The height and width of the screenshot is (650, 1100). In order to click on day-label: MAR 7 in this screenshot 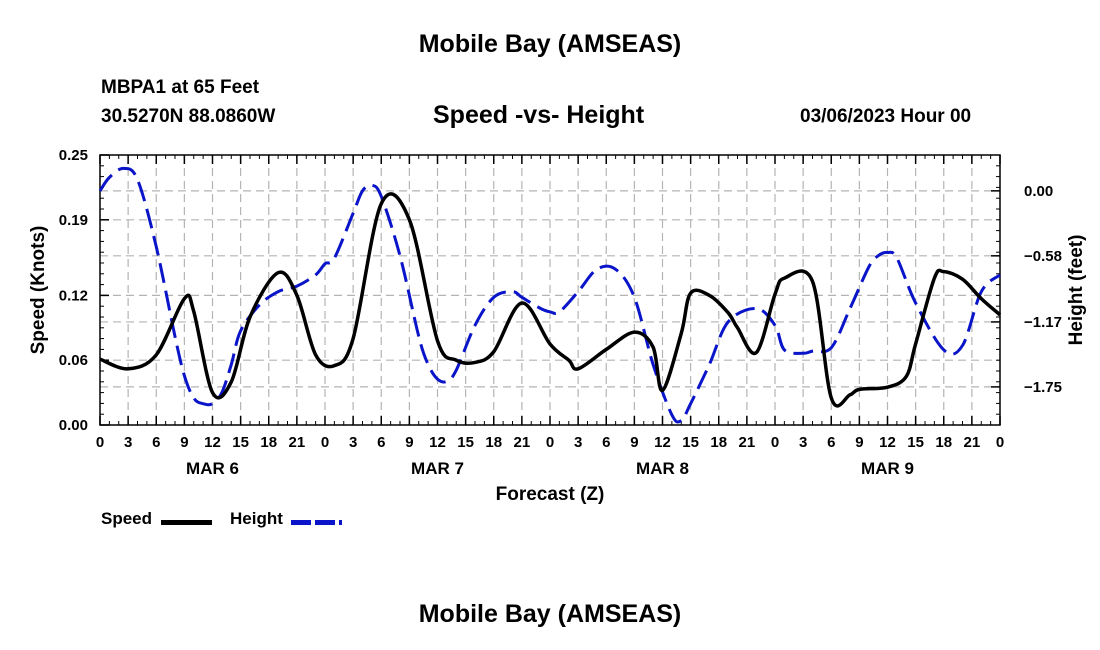, I will do `click(437, 468)`.